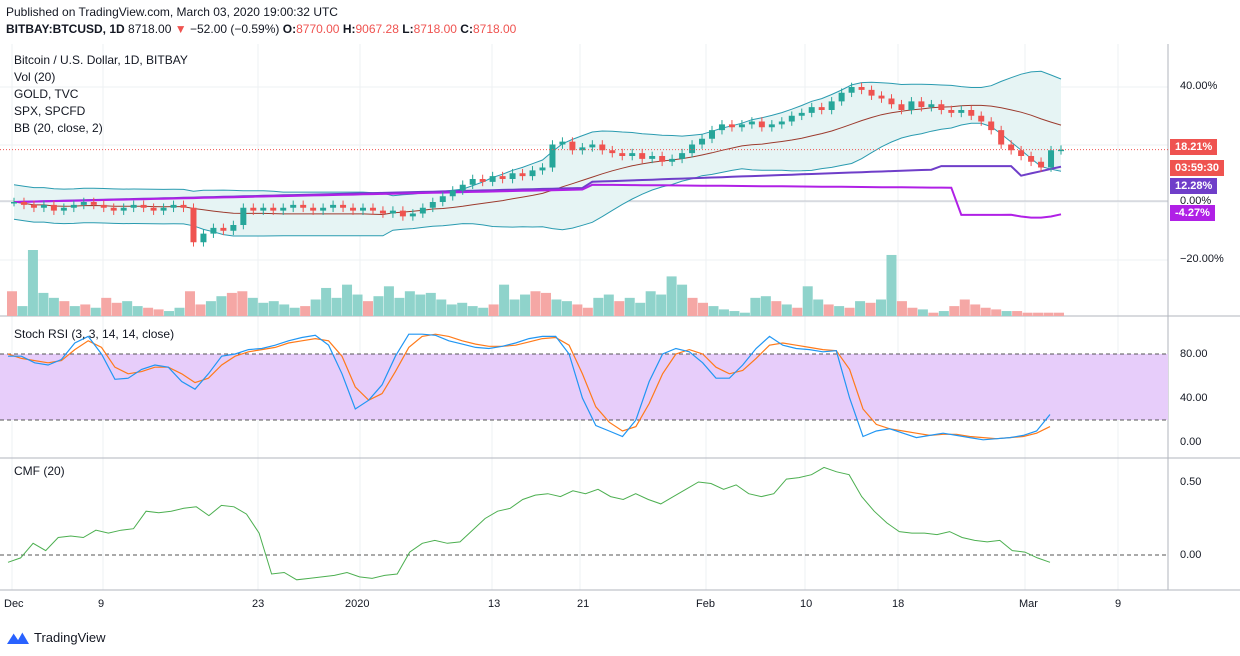 The height and width of the screenshot is (656, 1240). What do you see at coordinates (101, 60) in the screenshot?
I see `legend-title: Bitcoin / U.S. Dollar, 1D, BITBAY` at bounding box center [101, 60].